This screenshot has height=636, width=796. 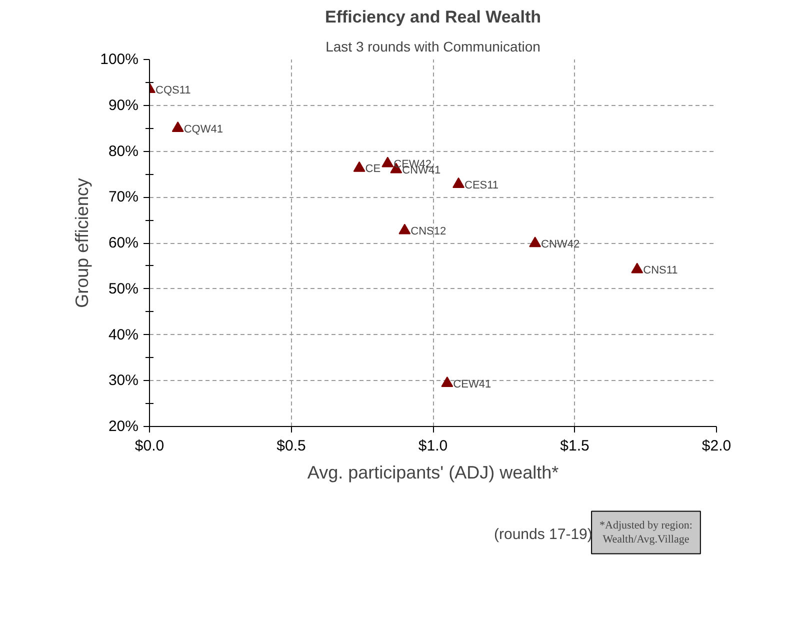 What do you see at coordinates (123, 151) in the screenshot?
I see `y-tick-label: 80%` at bounding box center [123, 151].